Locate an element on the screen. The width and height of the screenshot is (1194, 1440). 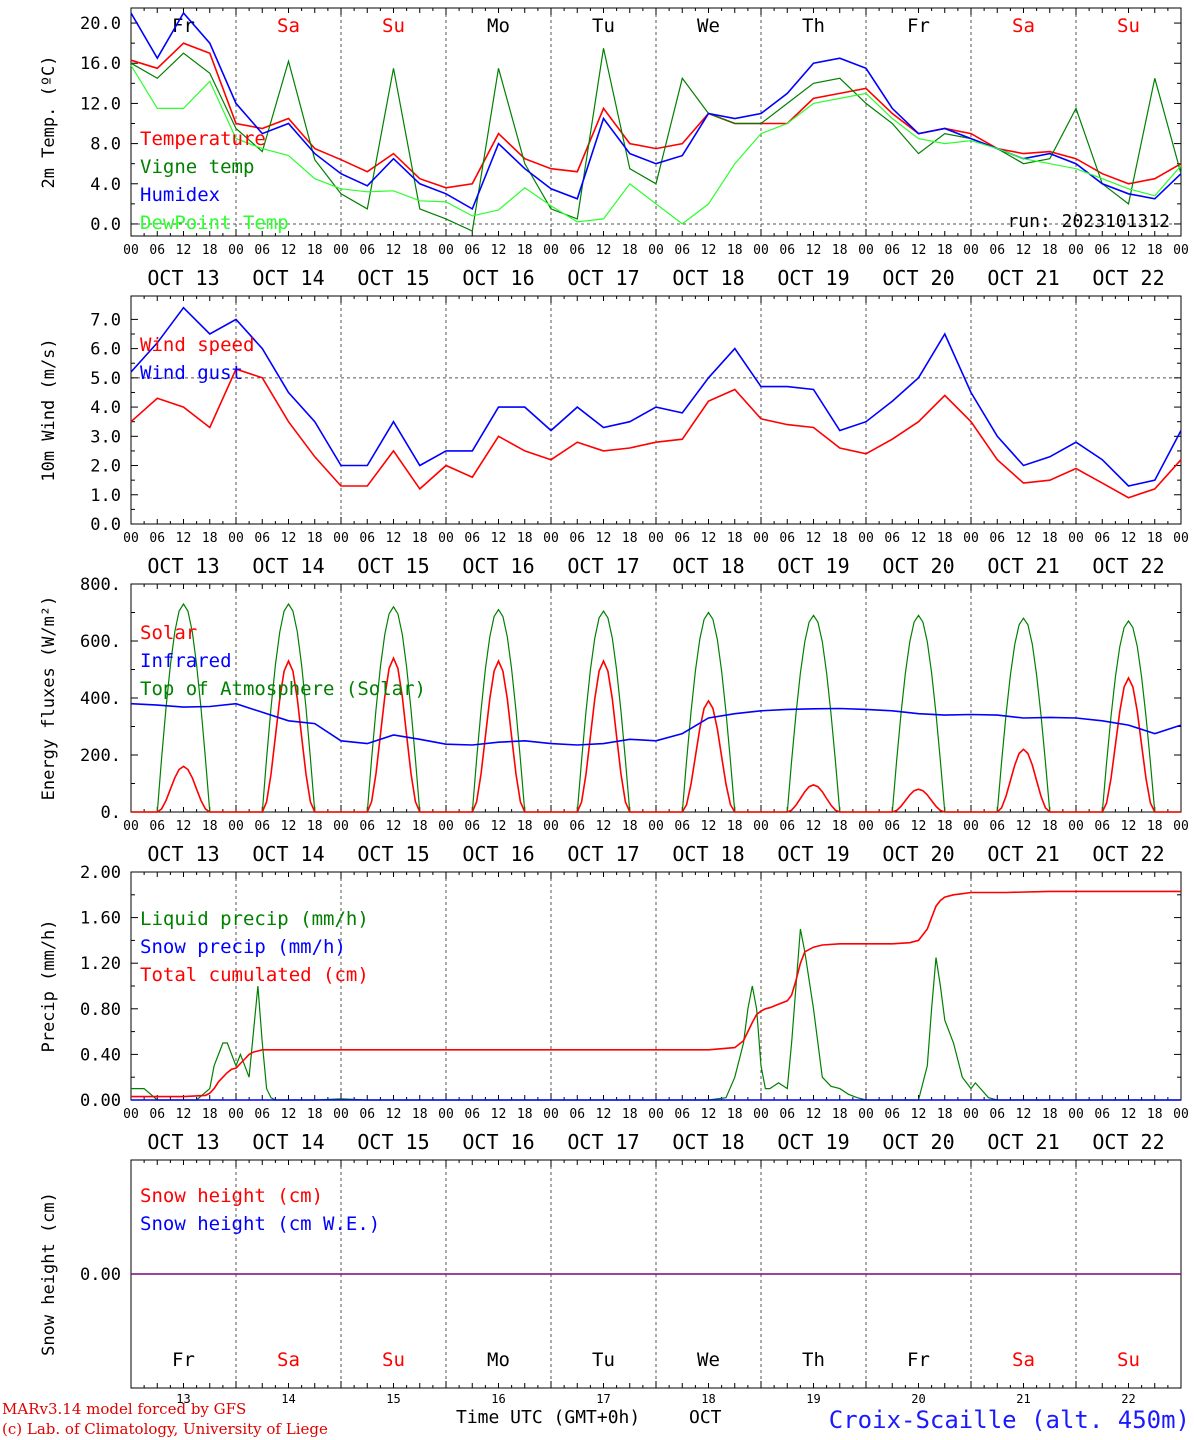
y-tick-label: 400. is located at coordinates (100, 699).